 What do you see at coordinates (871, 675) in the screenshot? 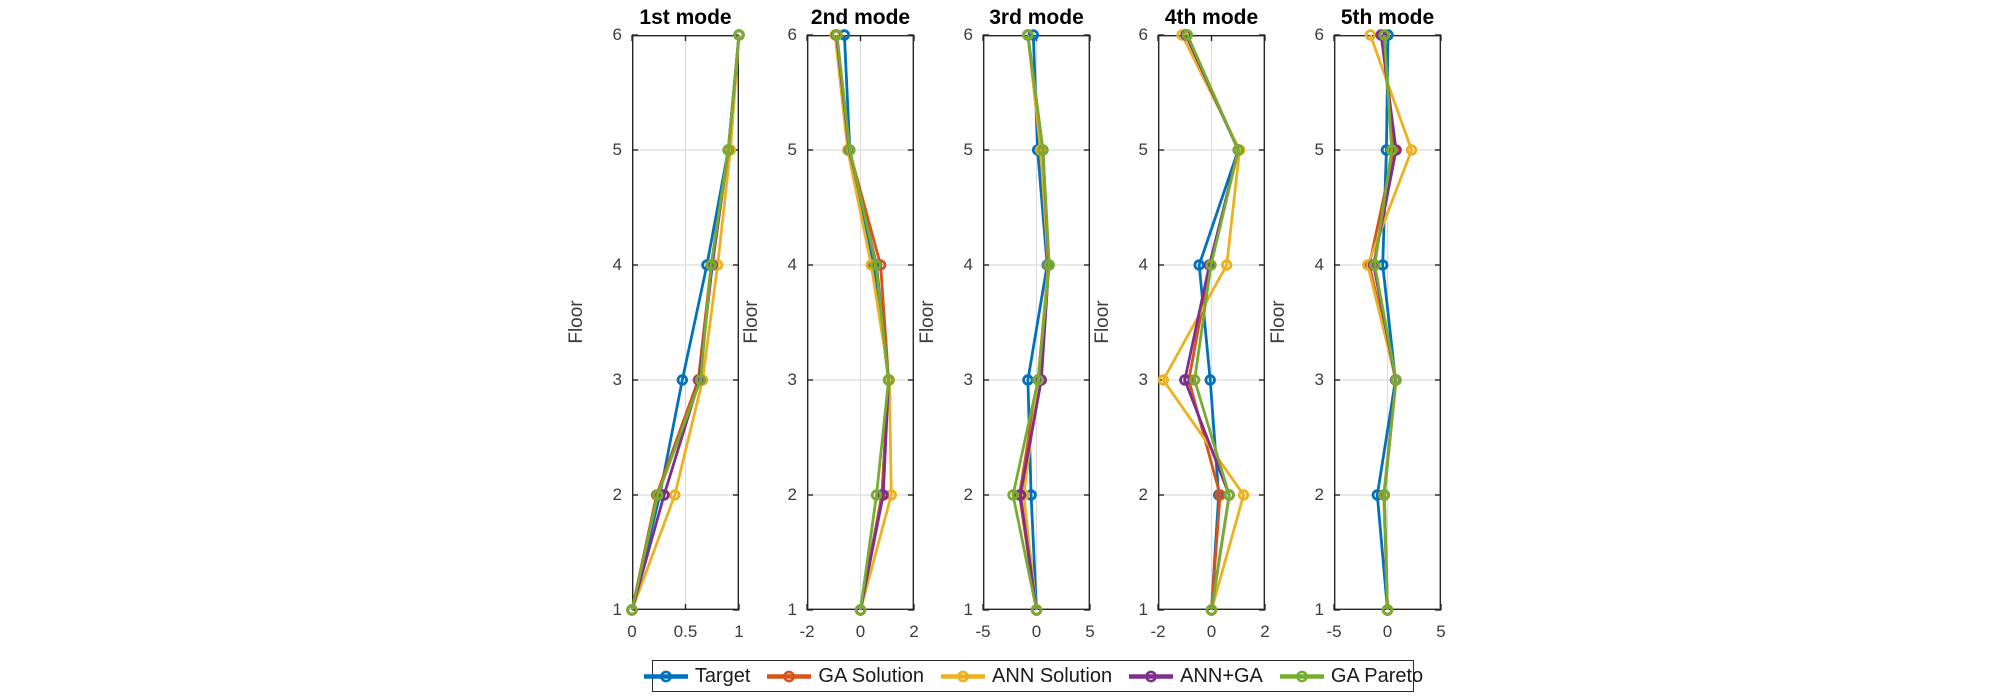
I see `legend-label: GA Solution` at bounding box center [871, 675].